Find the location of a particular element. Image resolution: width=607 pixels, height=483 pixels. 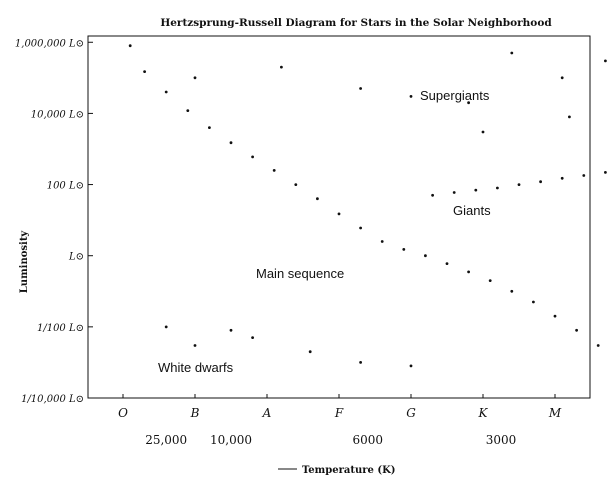

temperature-label-1: 10,000 is located at coordinates (231, 440).